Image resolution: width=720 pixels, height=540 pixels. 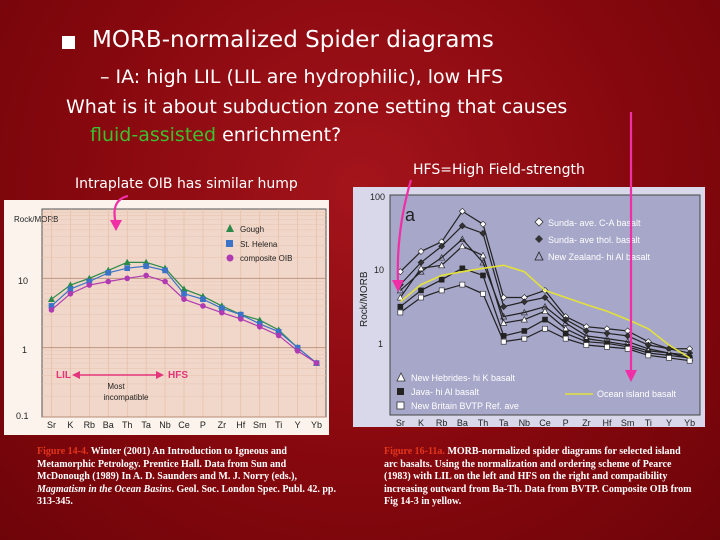 What do you see at coordinates (414, 451) in the screenshot?
I see `right-figure-number: Figure 16-11a.` at bounding box center [414, 451].